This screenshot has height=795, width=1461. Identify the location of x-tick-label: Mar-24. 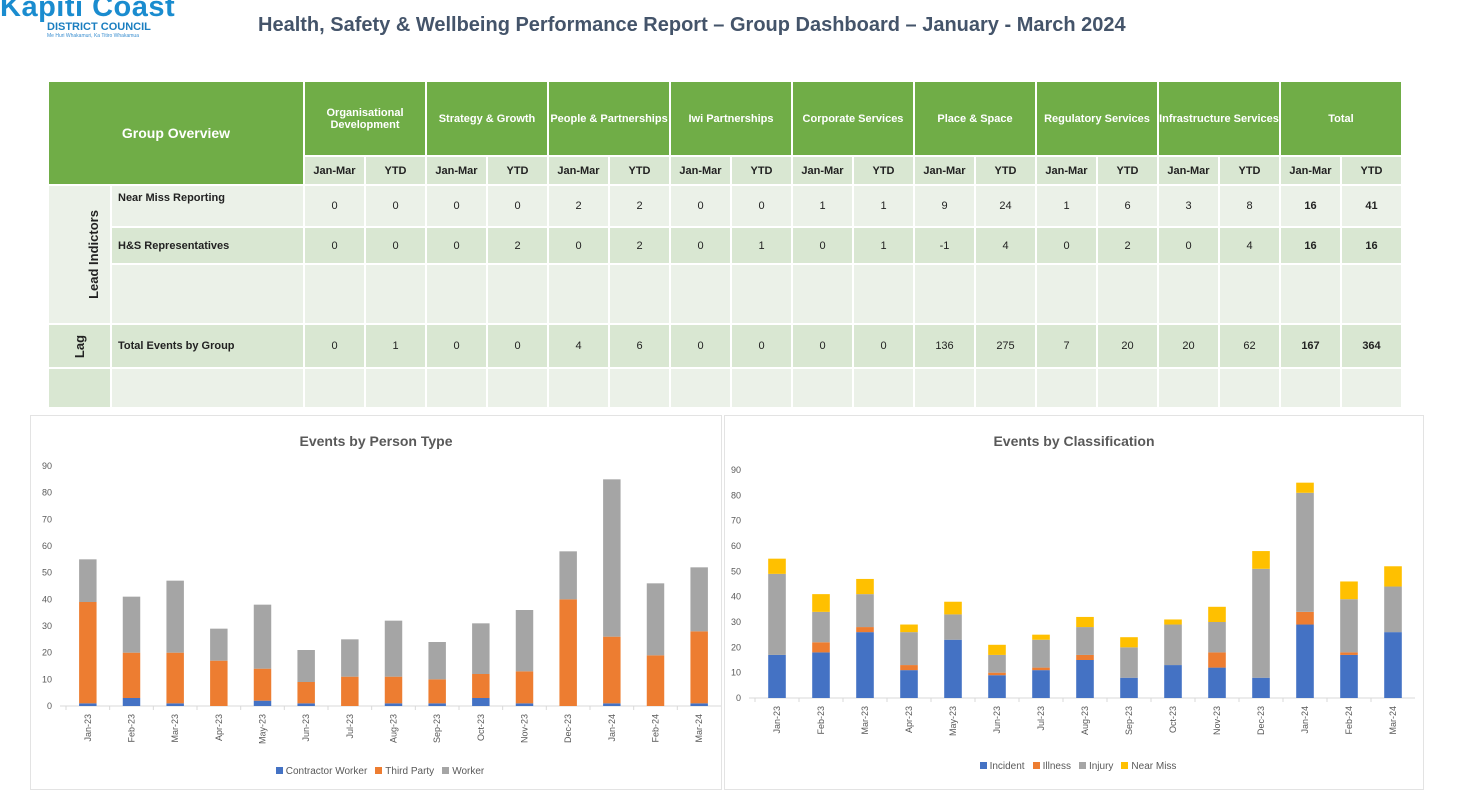
(699, 728).